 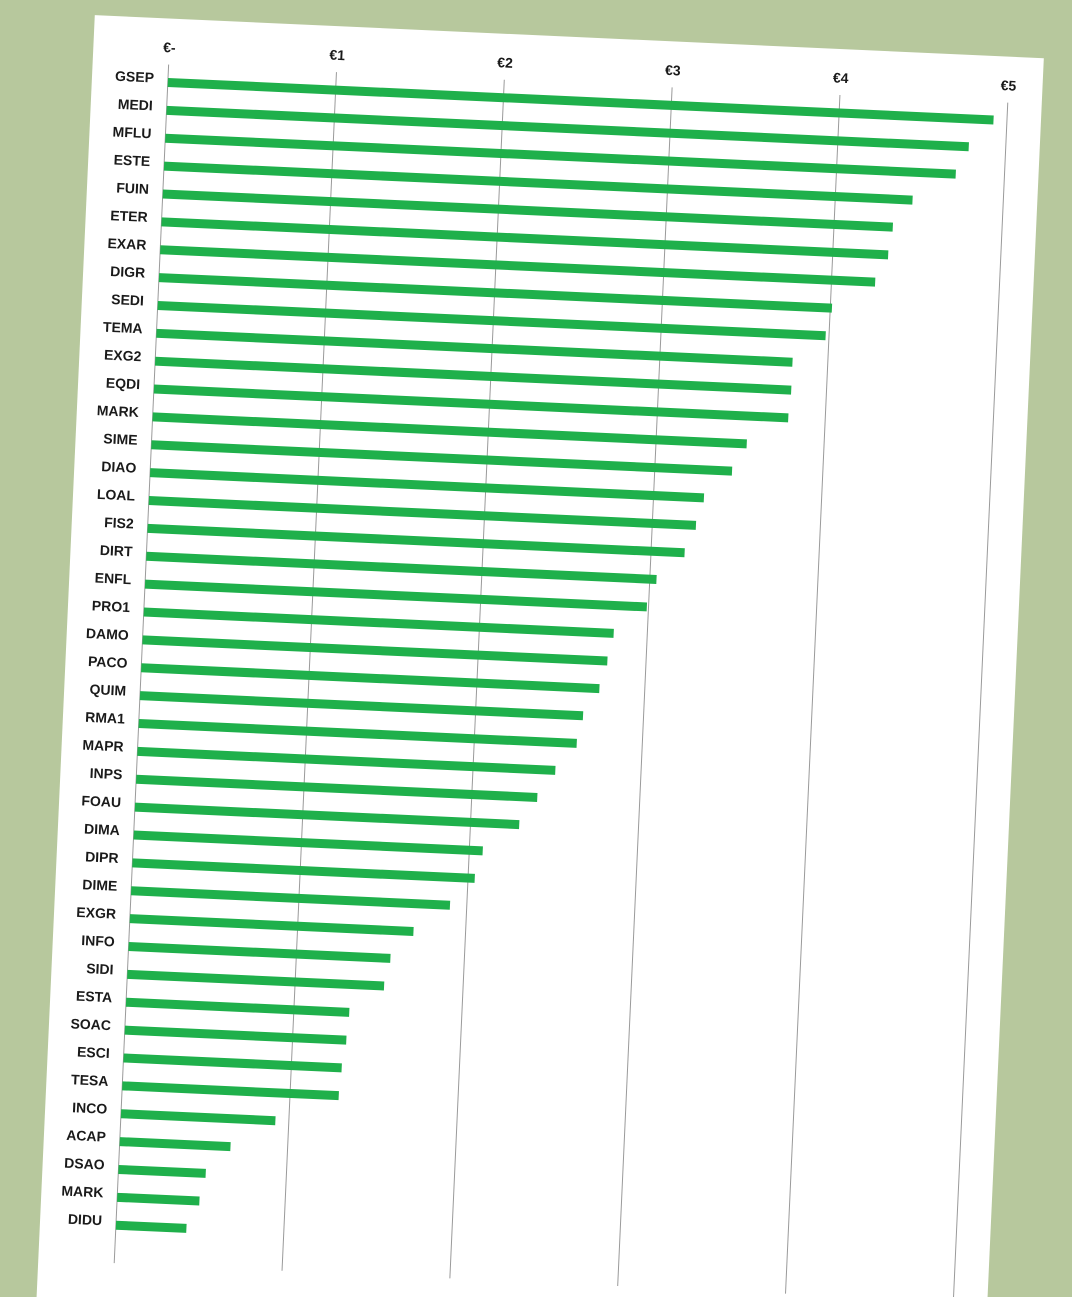 I want to click on y-tick-label: DIGR, so click(x=128, y=272).